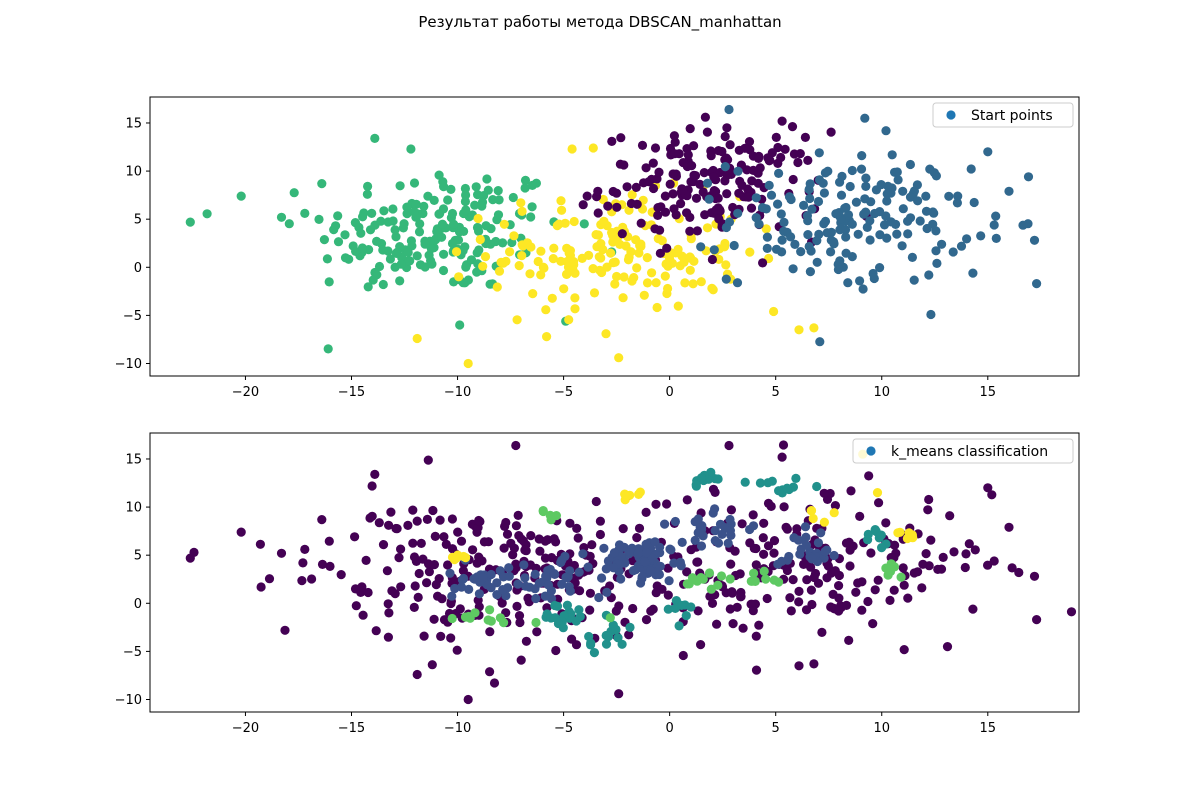 The width and height of the screenshot is (1200, 800). I want to click on x-tick-label: 5, so click(776, 392).